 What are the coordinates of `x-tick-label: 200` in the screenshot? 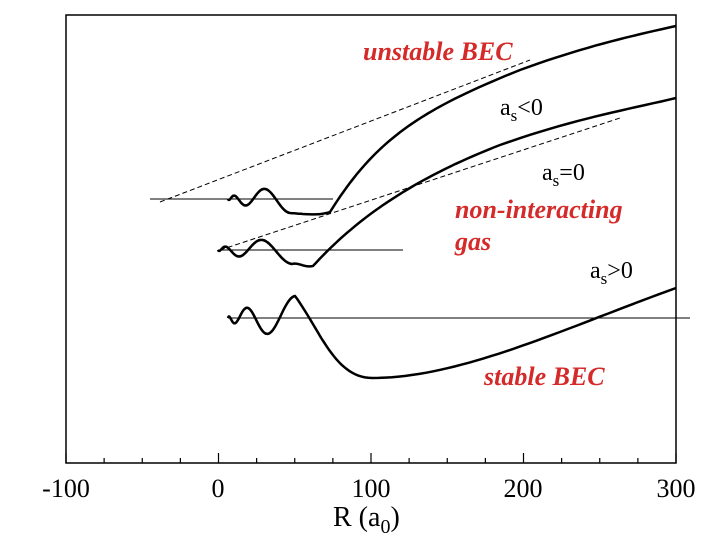 It's located at (523, 488).